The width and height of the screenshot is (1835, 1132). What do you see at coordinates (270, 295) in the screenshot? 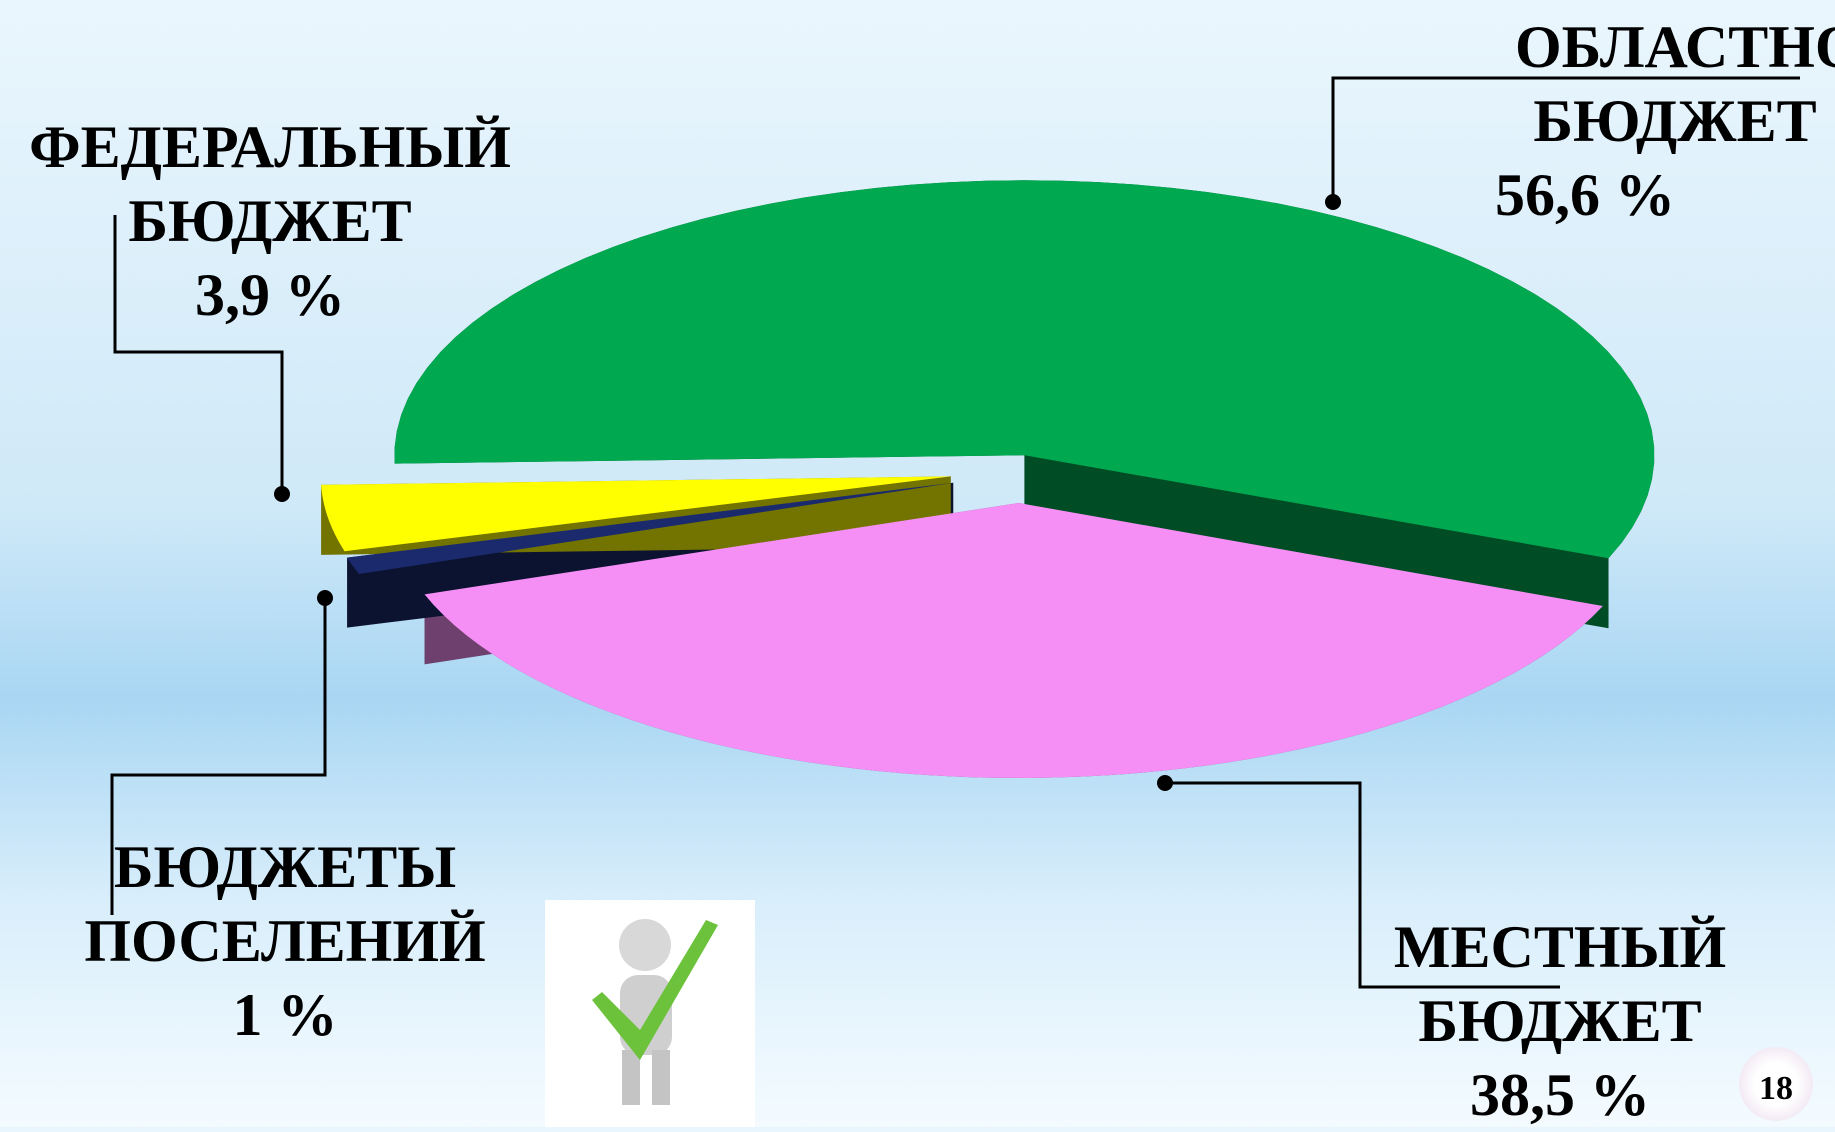
I see `value-label: 3,9 %` at bounding box center [270, 295].